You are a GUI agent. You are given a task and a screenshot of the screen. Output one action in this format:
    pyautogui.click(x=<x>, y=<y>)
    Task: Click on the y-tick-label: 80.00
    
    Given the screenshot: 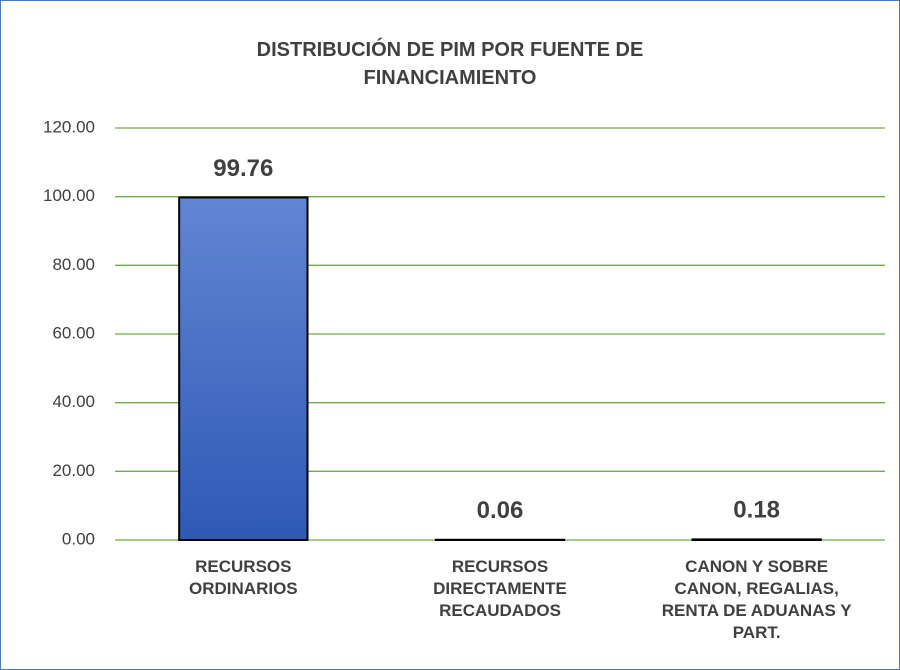 What is the action you would take?
    pyautogui.click(x=73, y=264)
    